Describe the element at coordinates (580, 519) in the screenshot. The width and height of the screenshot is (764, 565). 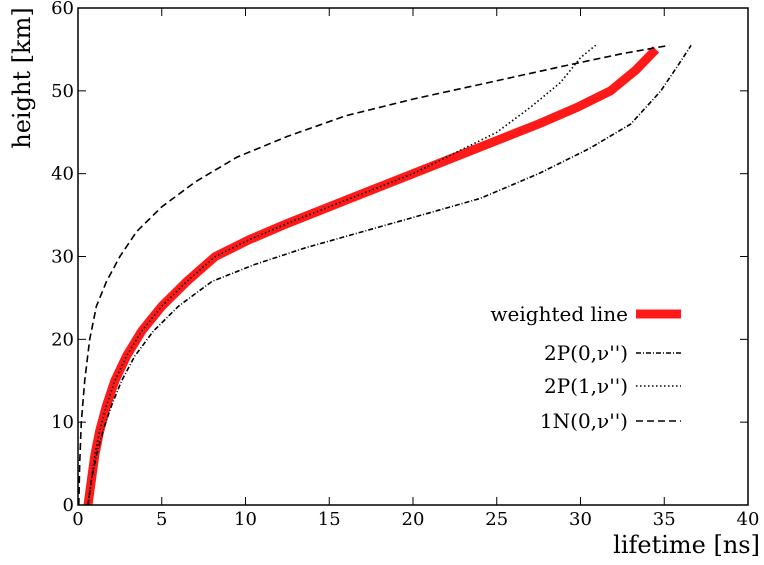
I see `x-tick-label-6: 30` at that location.